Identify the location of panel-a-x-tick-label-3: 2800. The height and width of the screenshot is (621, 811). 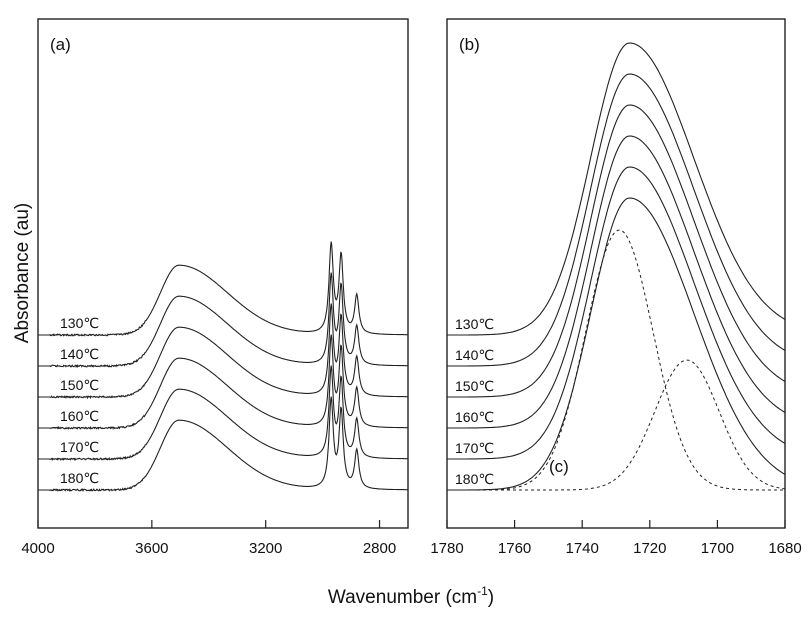
(379, 548).